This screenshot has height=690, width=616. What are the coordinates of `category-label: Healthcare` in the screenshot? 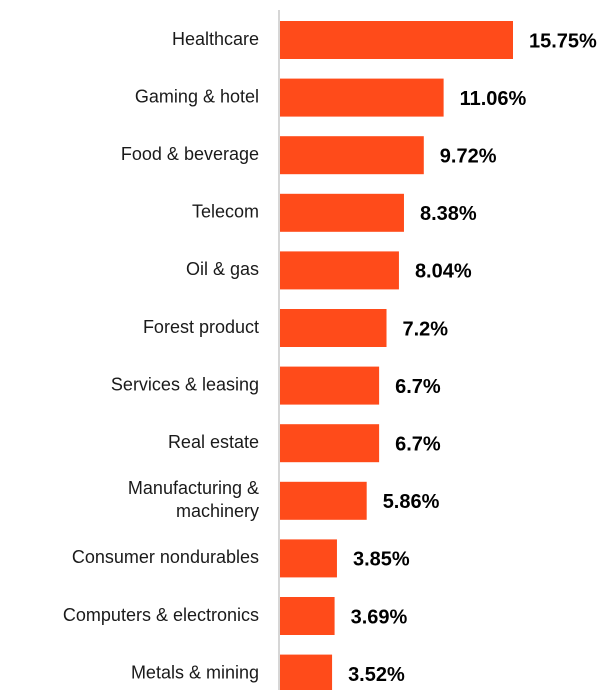 It's located at (215, 39).